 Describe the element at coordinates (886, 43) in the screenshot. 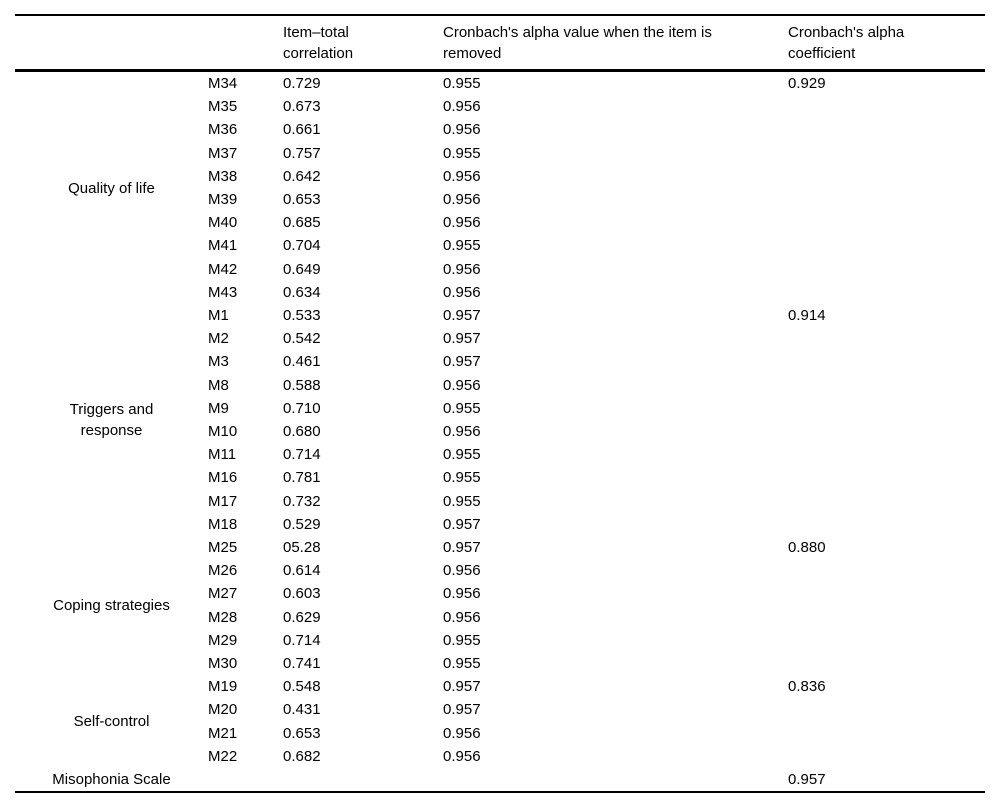

I see `header-alpha-coefficient: Cronbach's alpha coefficient` at that location.